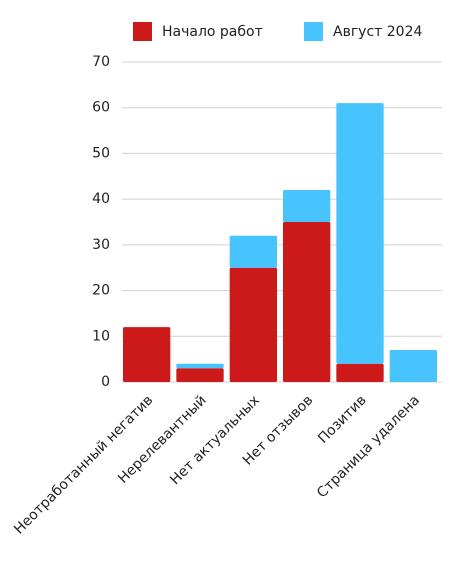 The width and height of the screenshot is (466, 568). What do you see at coordinates (377, 32) in the screenshot?
I see `legend-label: Август 2024` at bounding box center [377, 32].